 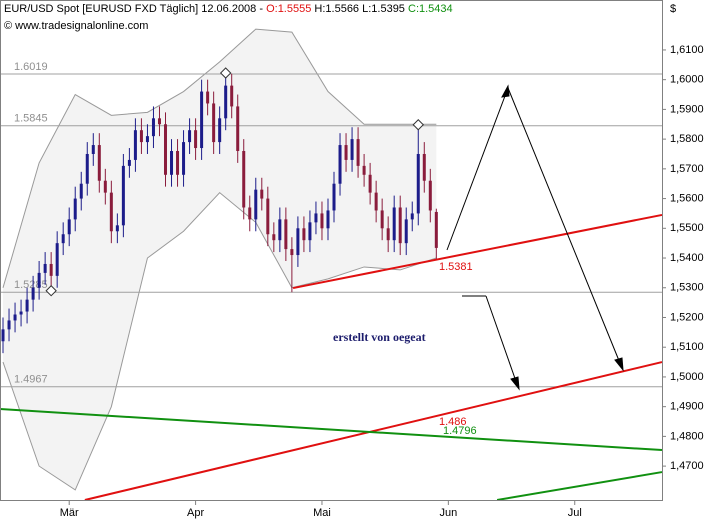 I want to click on close-value: C:1.5434, so click(x=430, y=9).